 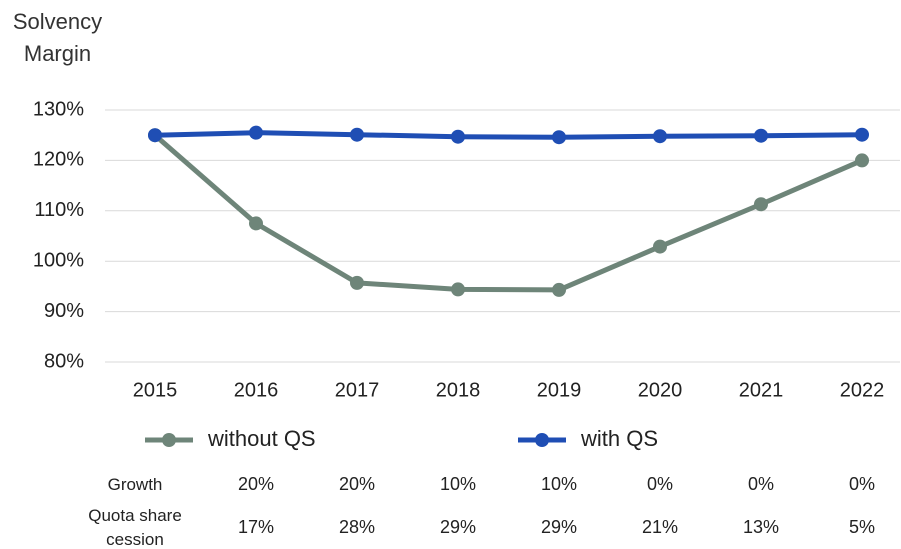 I want to click on x-tick-label: 2017, so click(x=357, y=390).